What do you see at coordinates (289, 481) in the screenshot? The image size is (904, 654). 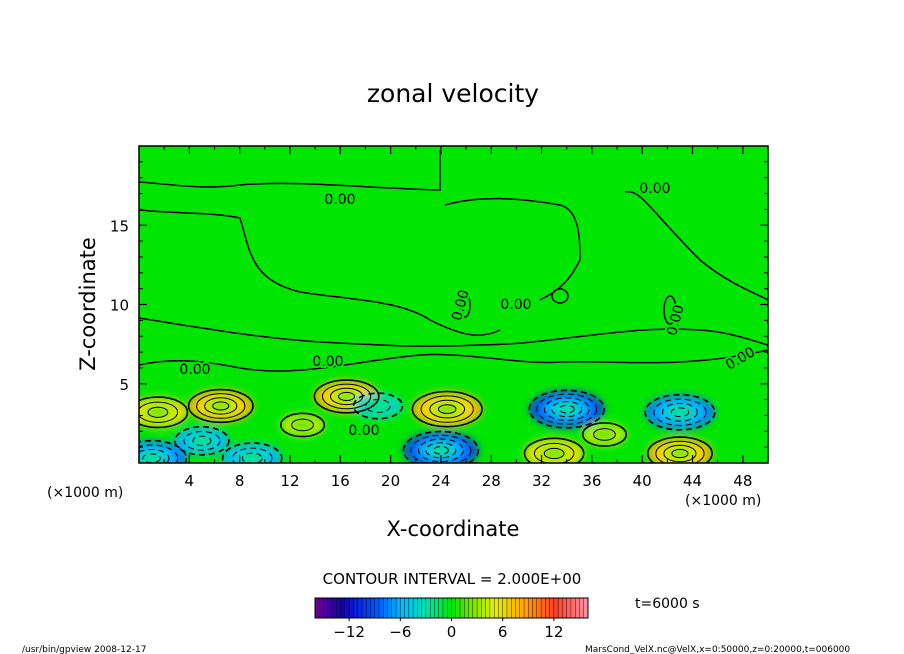 I see `x-tick-label: 12` at bounding box center [289, 481].